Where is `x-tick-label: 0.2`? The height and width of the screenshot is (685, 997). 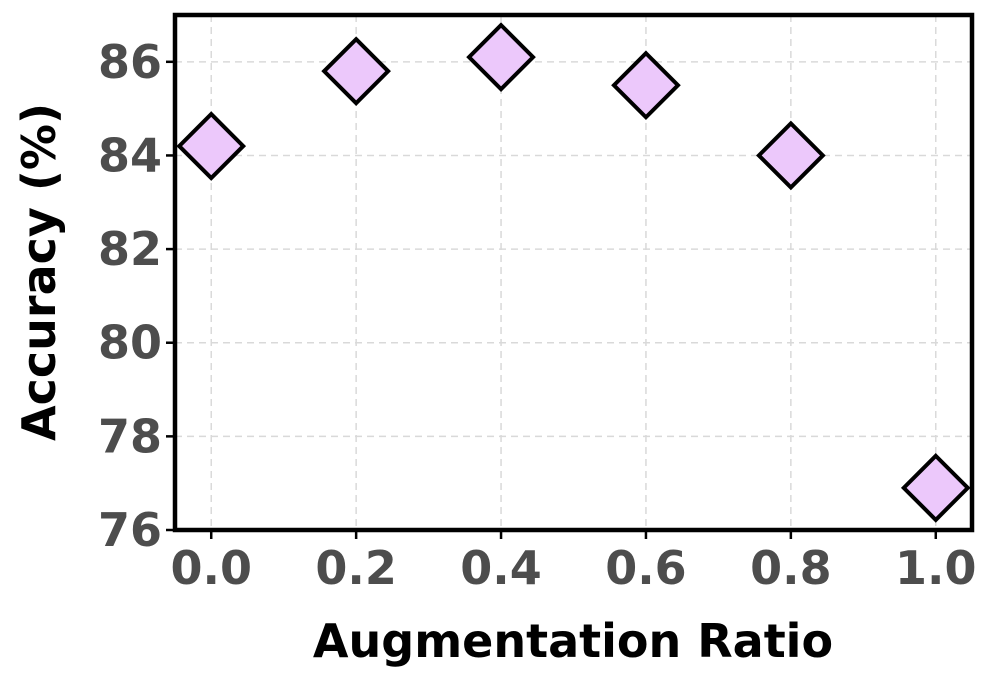 x-tick-label: 0.2 is located at coordinates (356, 568).